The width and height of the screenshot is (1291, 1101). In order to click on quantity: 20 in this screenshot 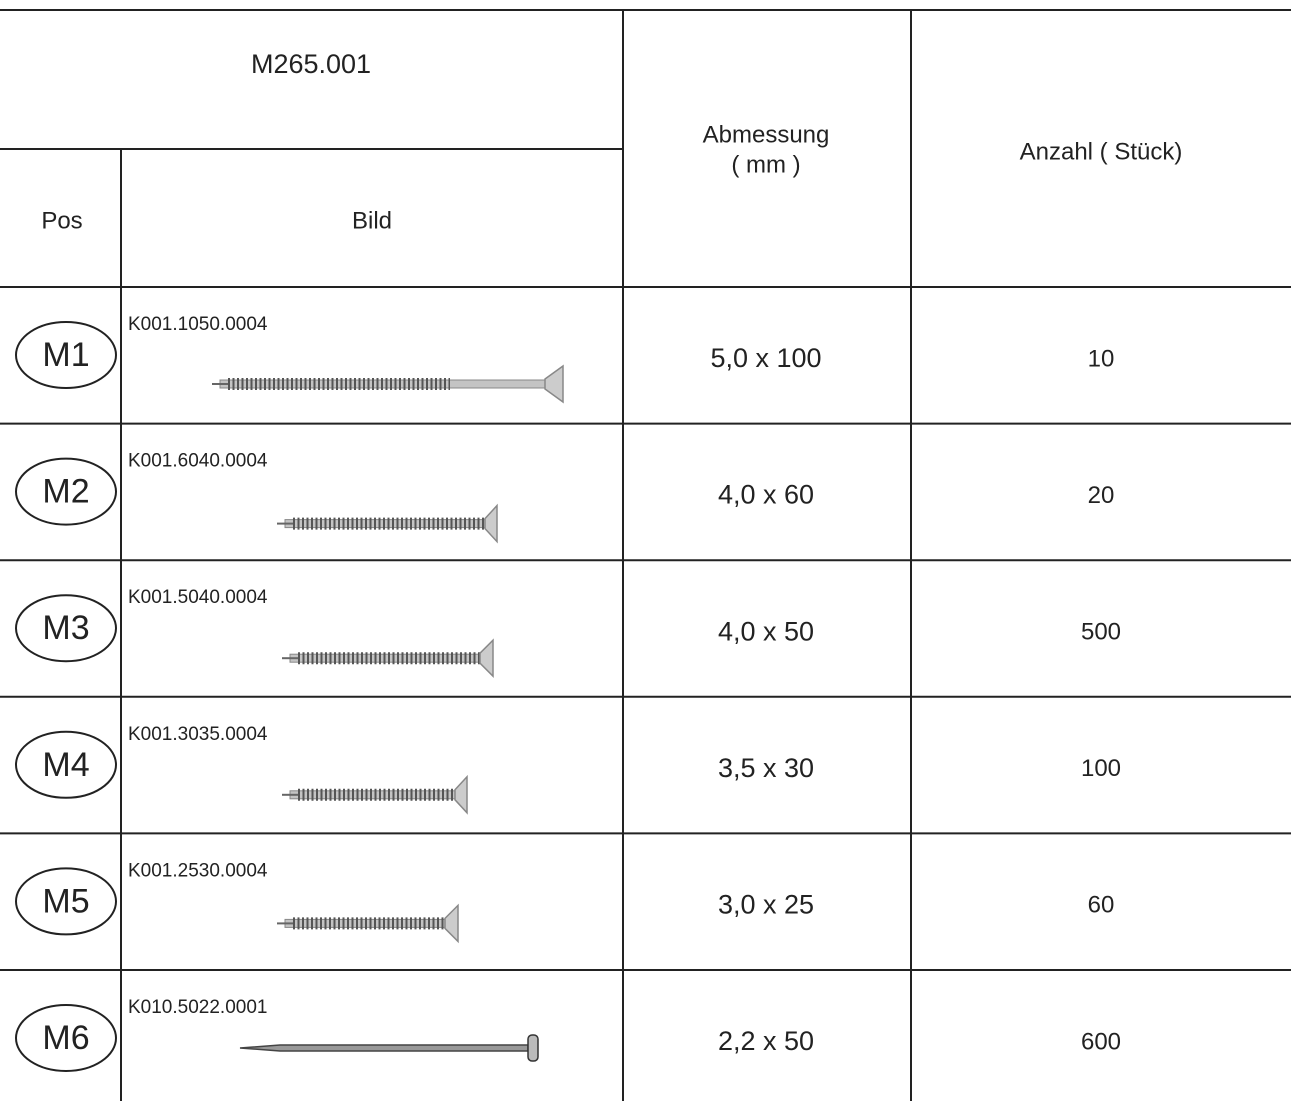, I will do `click(1101, 495)`.